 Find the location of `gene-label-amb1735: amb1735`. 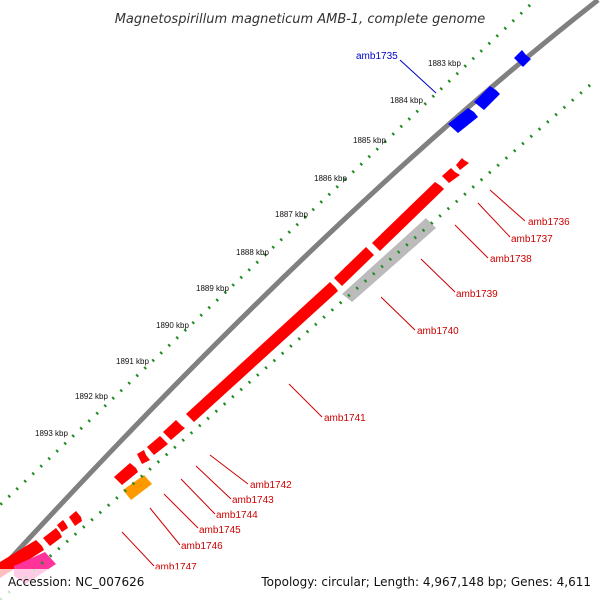

gene-label-amb1735: amb1735 is located at coordinates (377, 56).